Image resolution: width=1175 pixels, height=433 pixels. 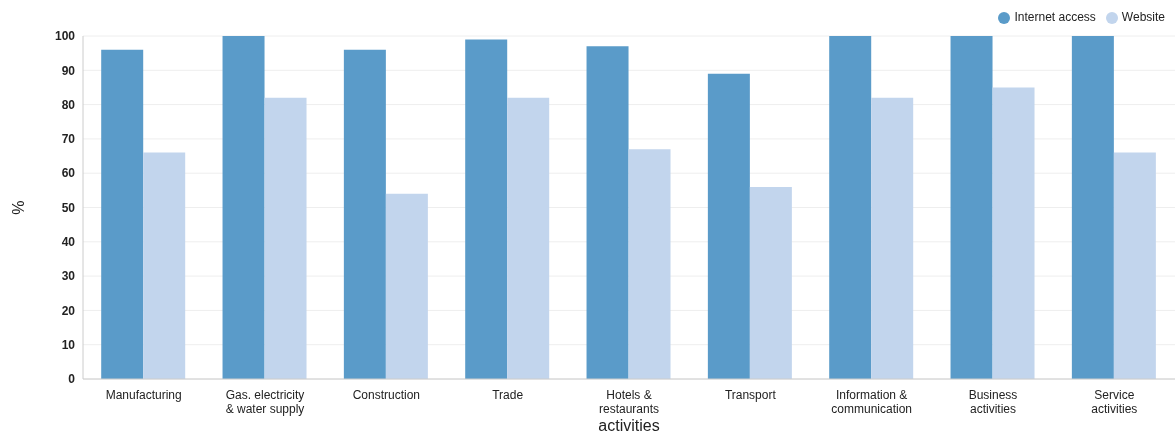 What do you see at coordinates (629, 402) in the screenshot?
I see `x-tick-label: Hotels & restaurants` at bounding box center [629, 402].